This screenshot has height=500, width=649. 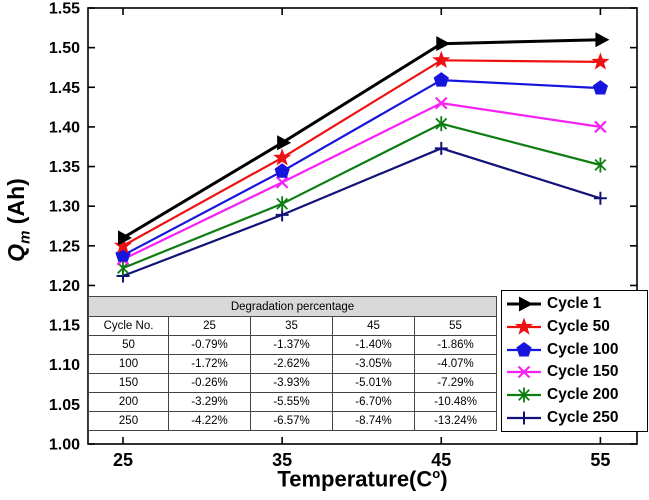 What do you see at coordinates (373, 364) in the screenshot?
I see `table-cell: -3.05%` at bounding box center [373, 364].